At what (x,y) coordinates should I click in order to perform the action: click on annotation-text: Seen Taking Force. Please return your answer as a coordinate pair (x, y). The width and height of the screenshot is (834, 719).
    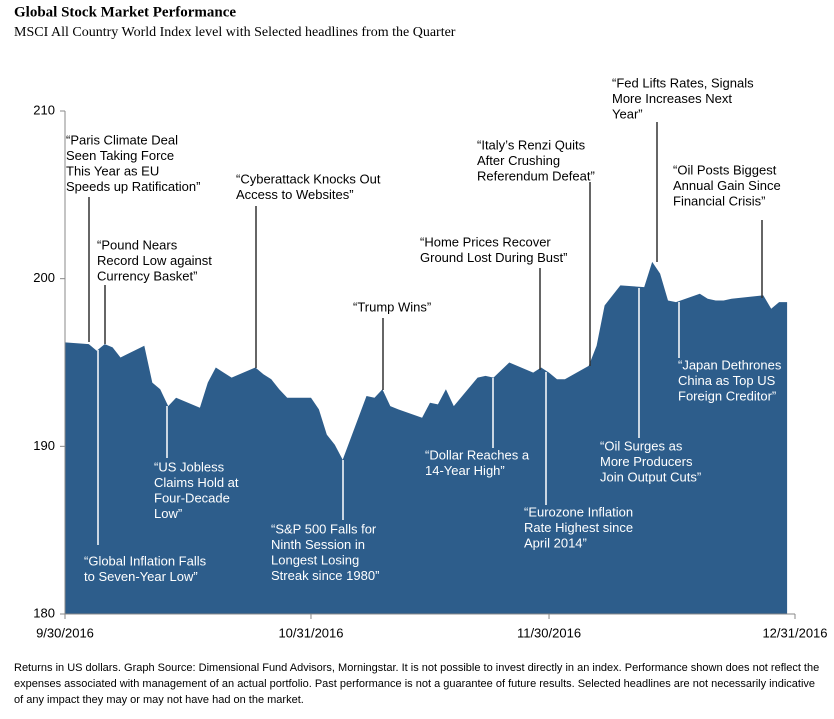
    Looking at the image, I should click on (120, 155).